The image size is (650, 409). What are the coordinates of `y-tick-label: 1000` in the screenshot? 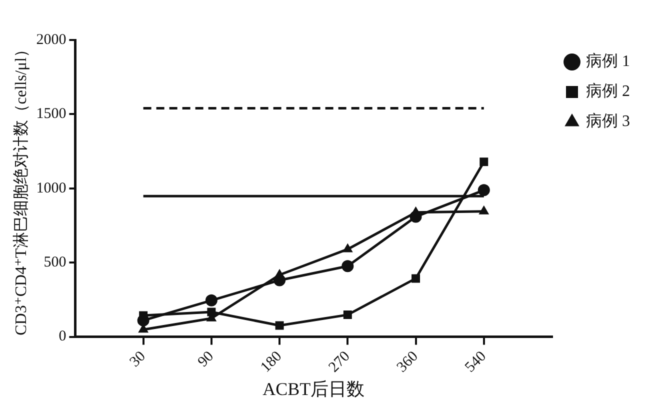 It's located at (51, 188).